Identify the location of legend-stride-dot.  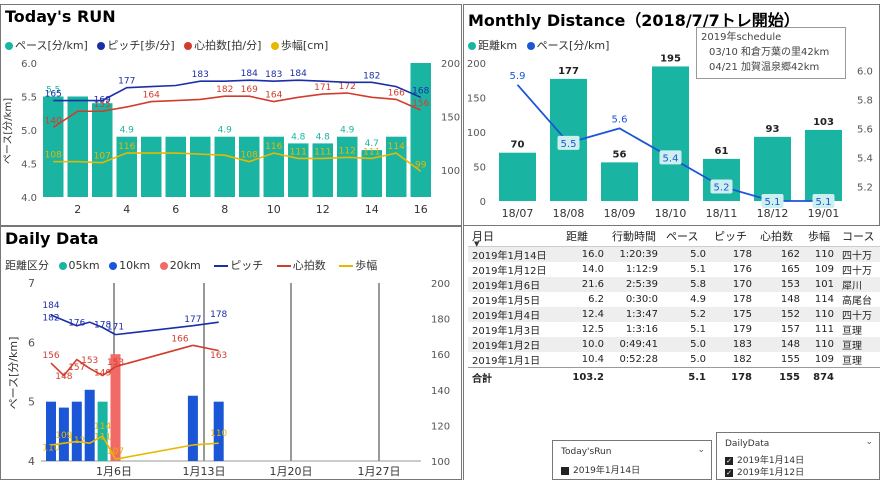
(274, 46).